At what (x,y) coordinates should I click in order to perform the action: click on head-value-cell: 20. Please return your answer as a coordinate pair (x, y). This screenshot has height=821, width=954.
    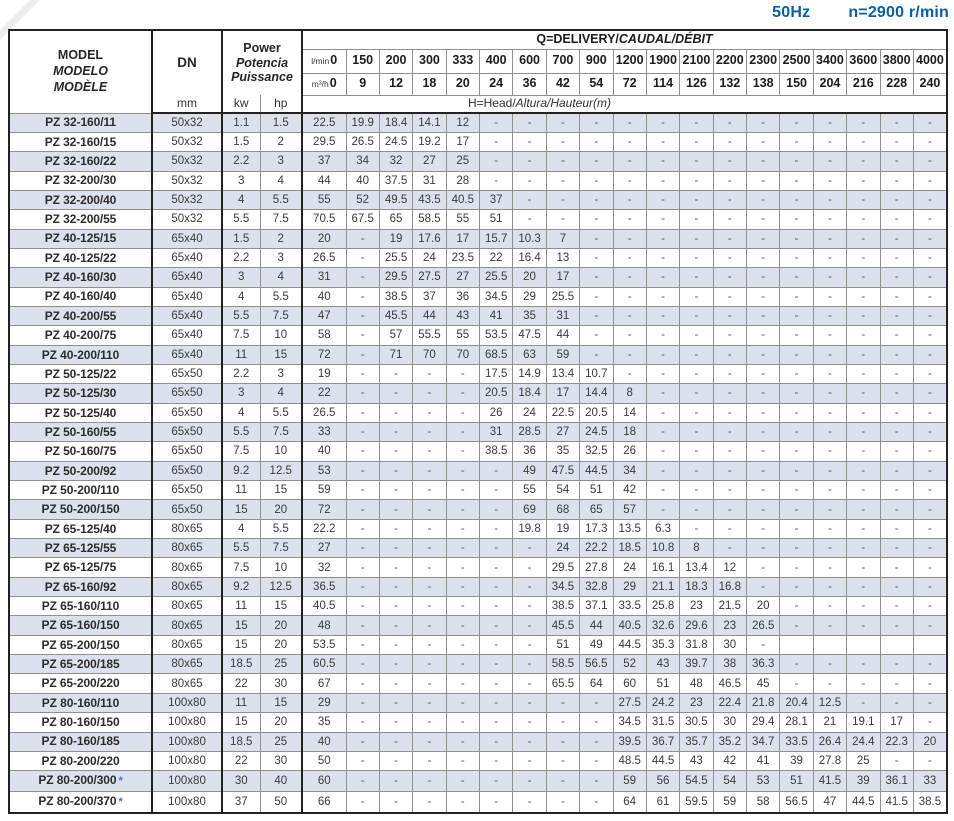
    Looking at the image, I should click on (529, 277).